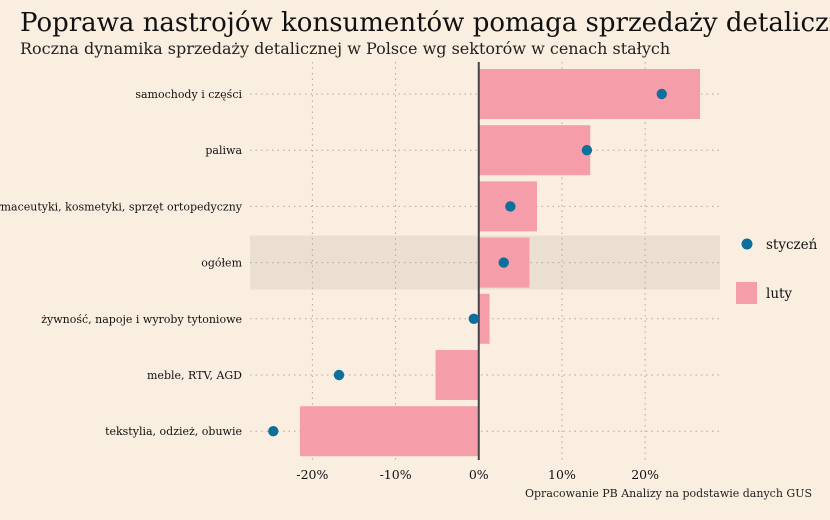 The height and width of the screenshot is (520, 830). I want to click on x-tick-label: -10%, so click(396, 474).